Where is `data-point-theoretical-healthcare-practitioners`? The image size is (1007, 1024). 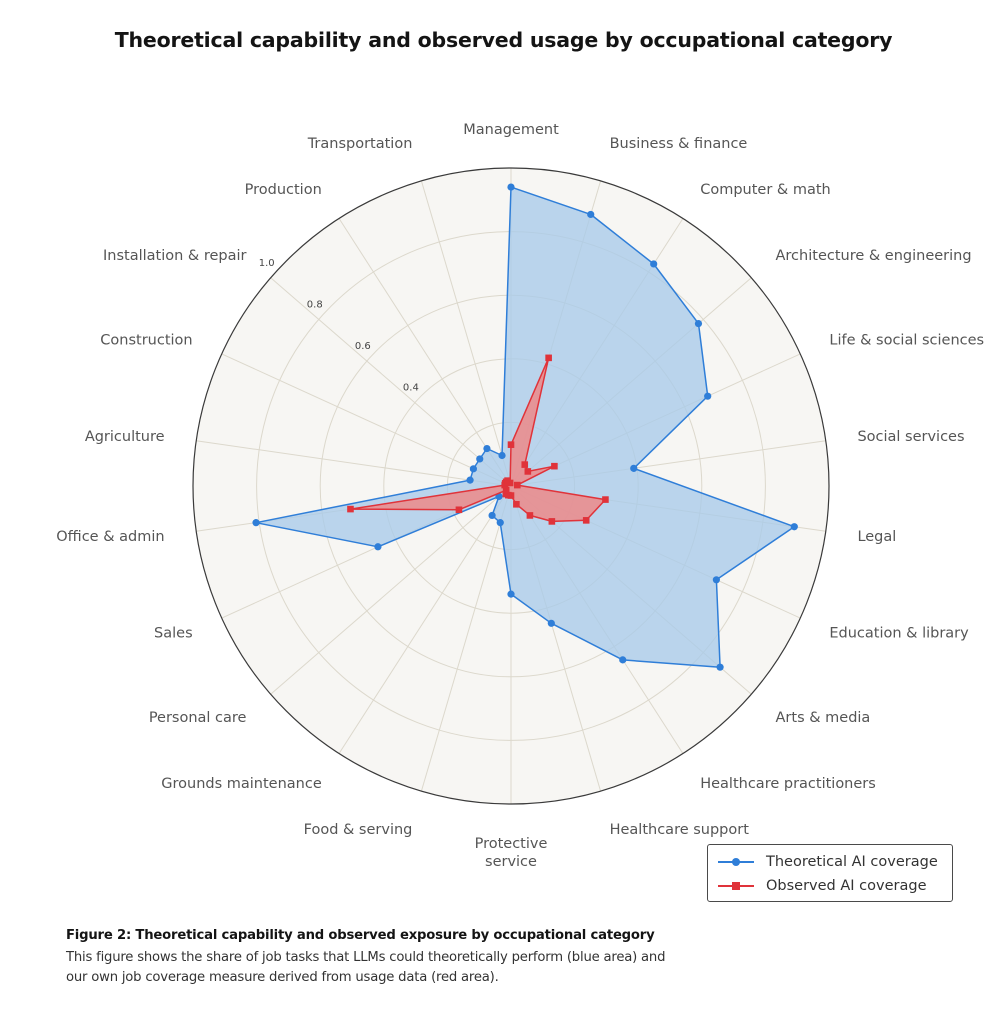
data-point-theoretical-healthcare-practitioners is located at coordinates (623, 660).